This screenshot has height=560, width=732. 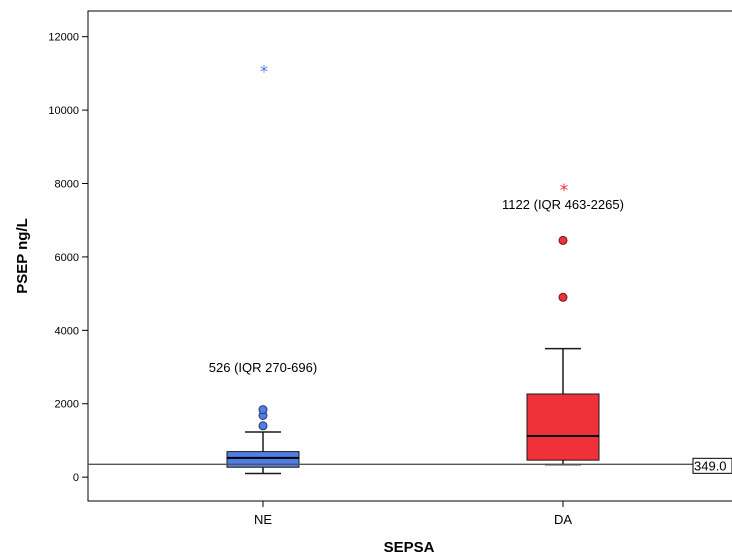 I want to click on box-annotation: 1122 (IQR 463-2265), so click(x=563, y=204).